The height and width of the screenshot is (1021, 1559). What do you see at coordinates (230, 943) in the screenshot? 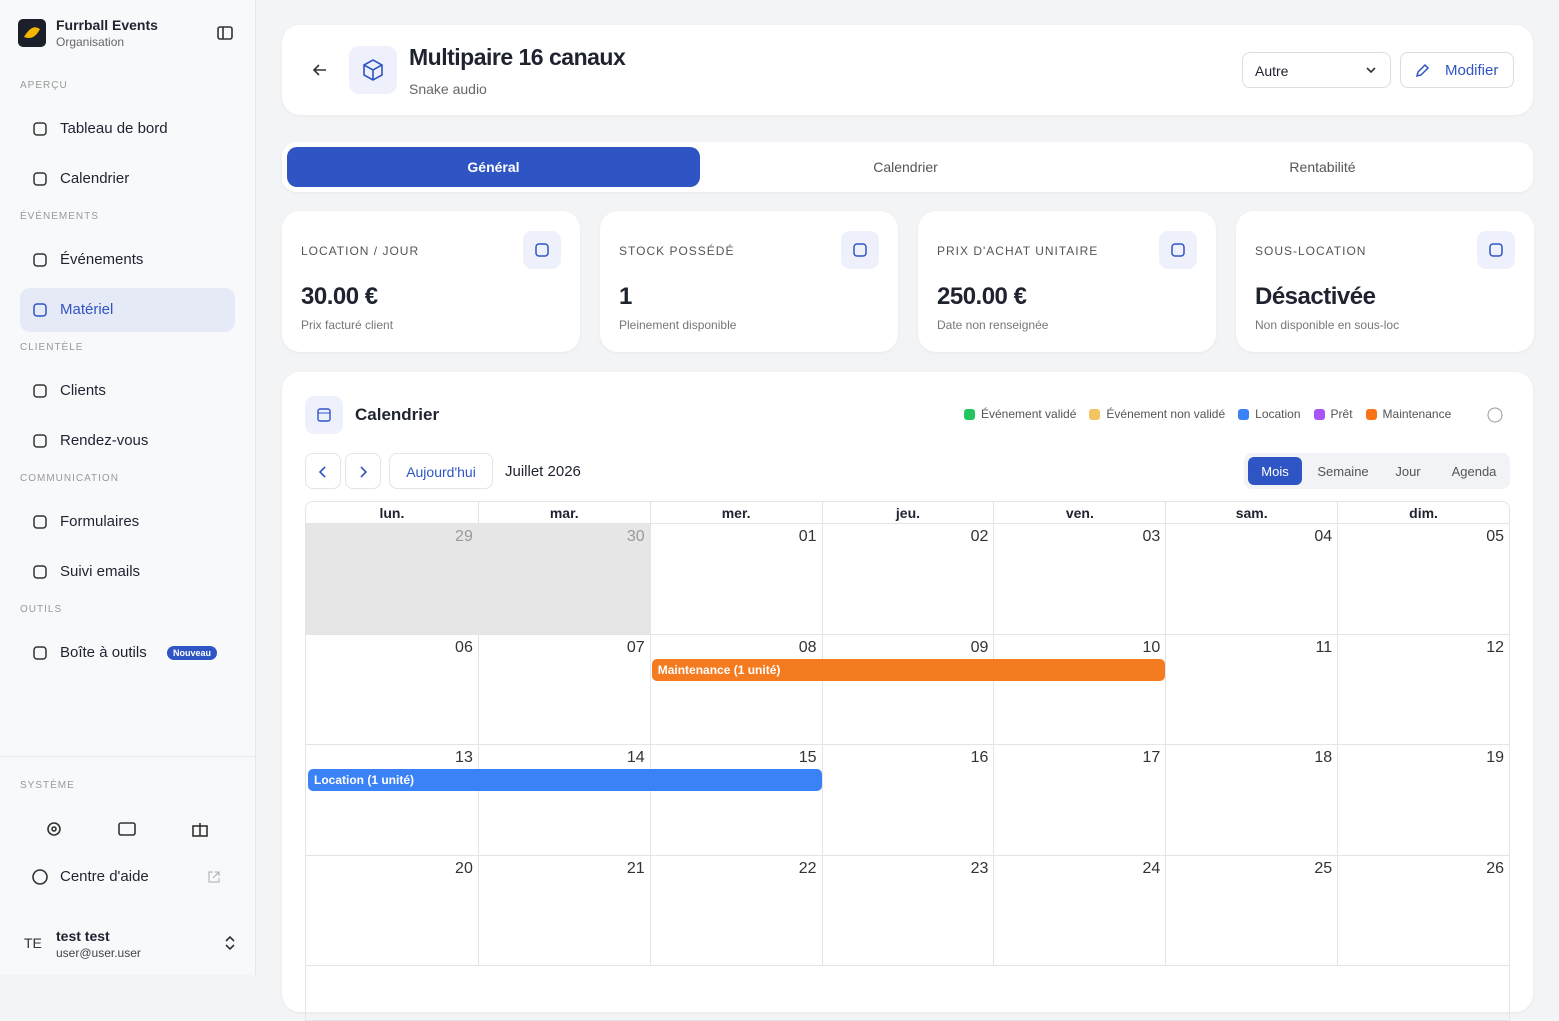
I see `user-menu` at bounding box center [230, 943].